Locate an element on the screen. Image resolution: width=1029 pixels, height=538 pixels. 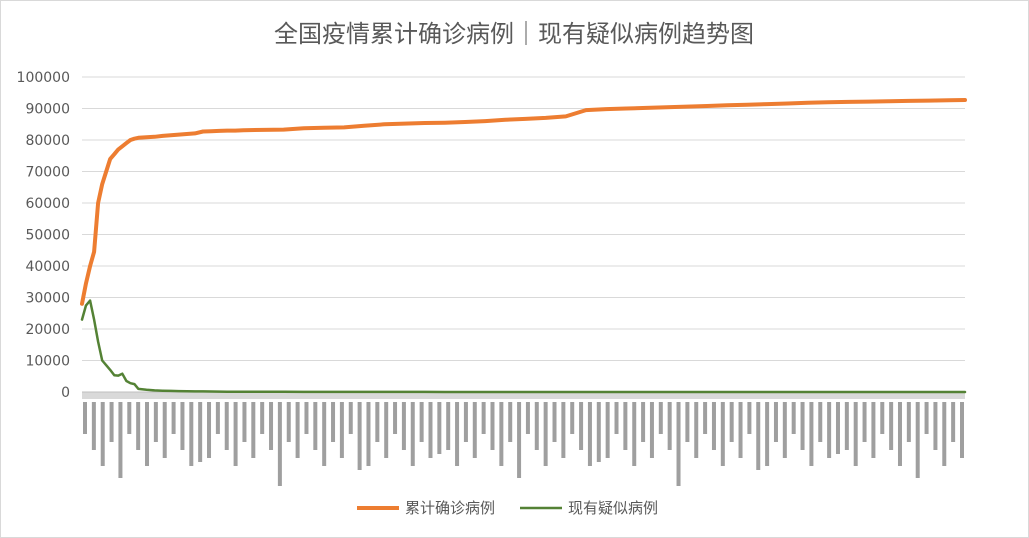
y-tick-label: 90000 is located at coordinates (47, 110).